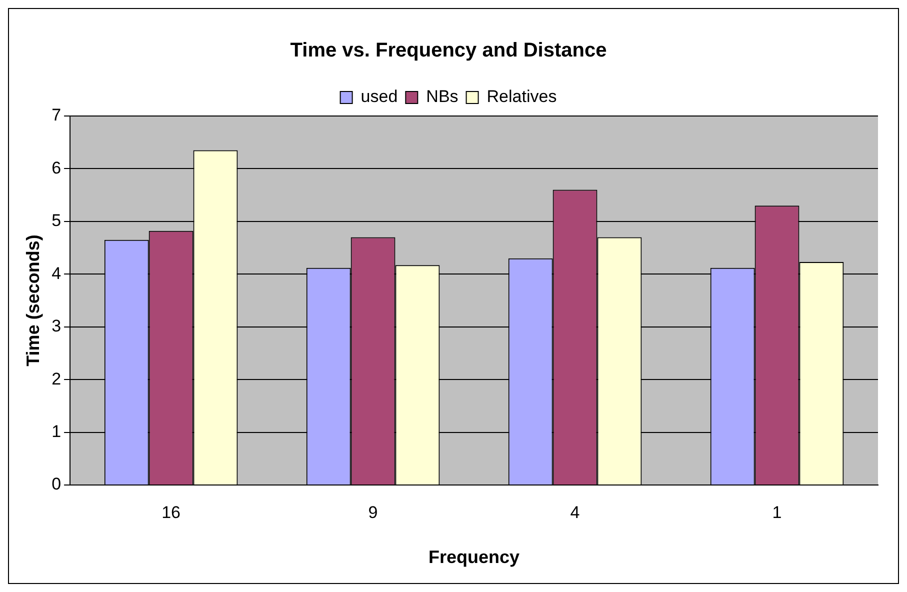  What do you see at coordinates (32, 300) in the screenshot?
I see `y-axis-title: Time (seconds)` at bounding box center [32, 300].